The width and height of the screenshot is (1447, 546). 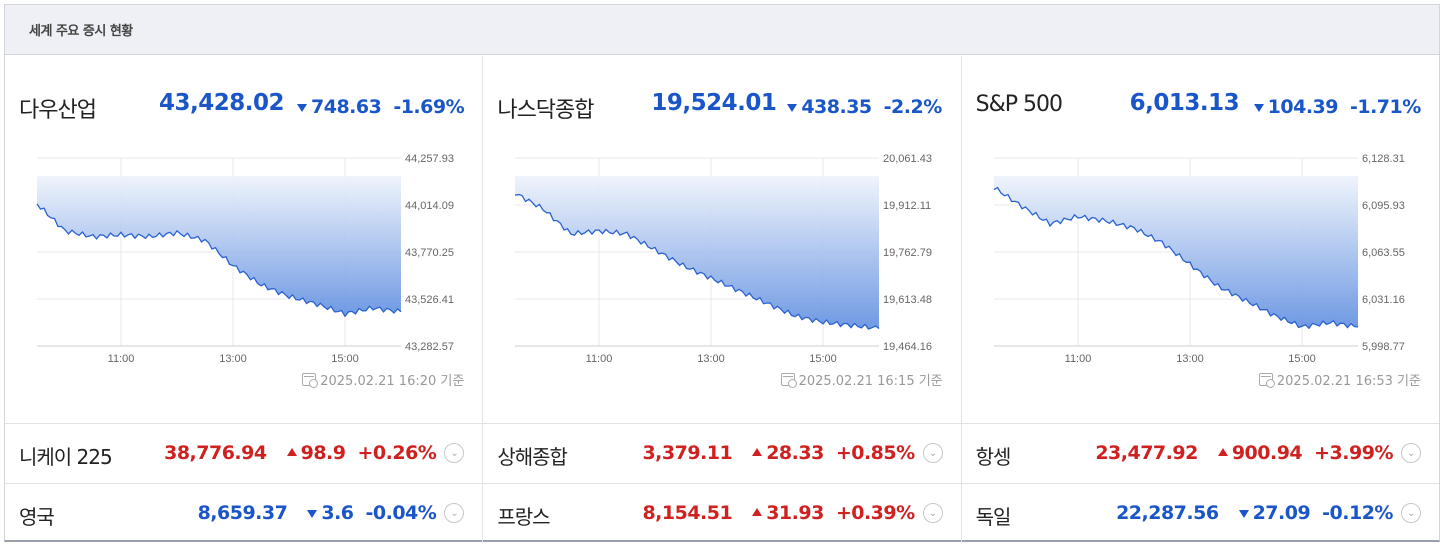 I want to click on index-value: 8,659.37, so click(x=242, y=513).